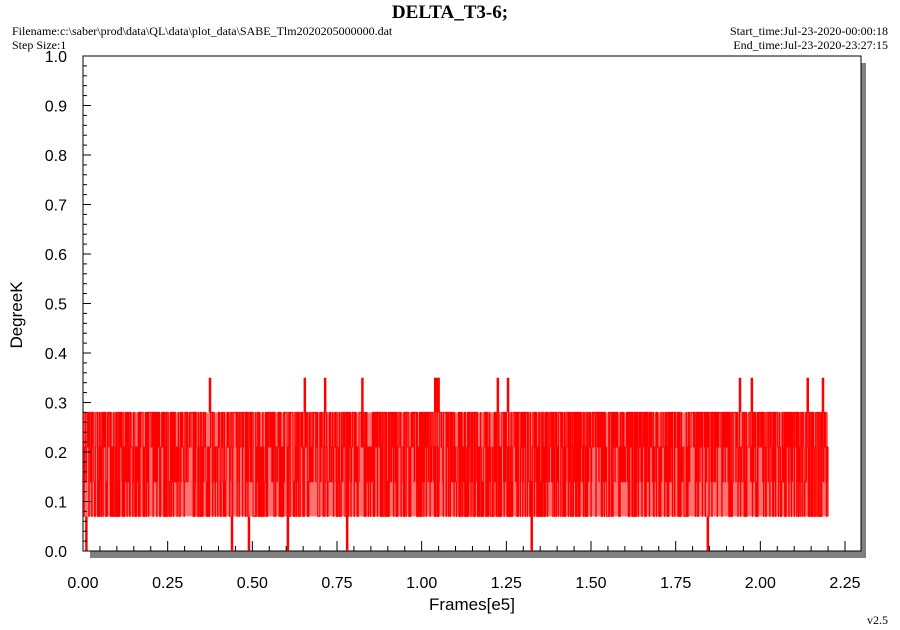 The image size is (900, 630). What do you see at coordinates (56, 107) in the screenshot?
I see `y-tick-label: 0.9` at bounding box center [56, 107].